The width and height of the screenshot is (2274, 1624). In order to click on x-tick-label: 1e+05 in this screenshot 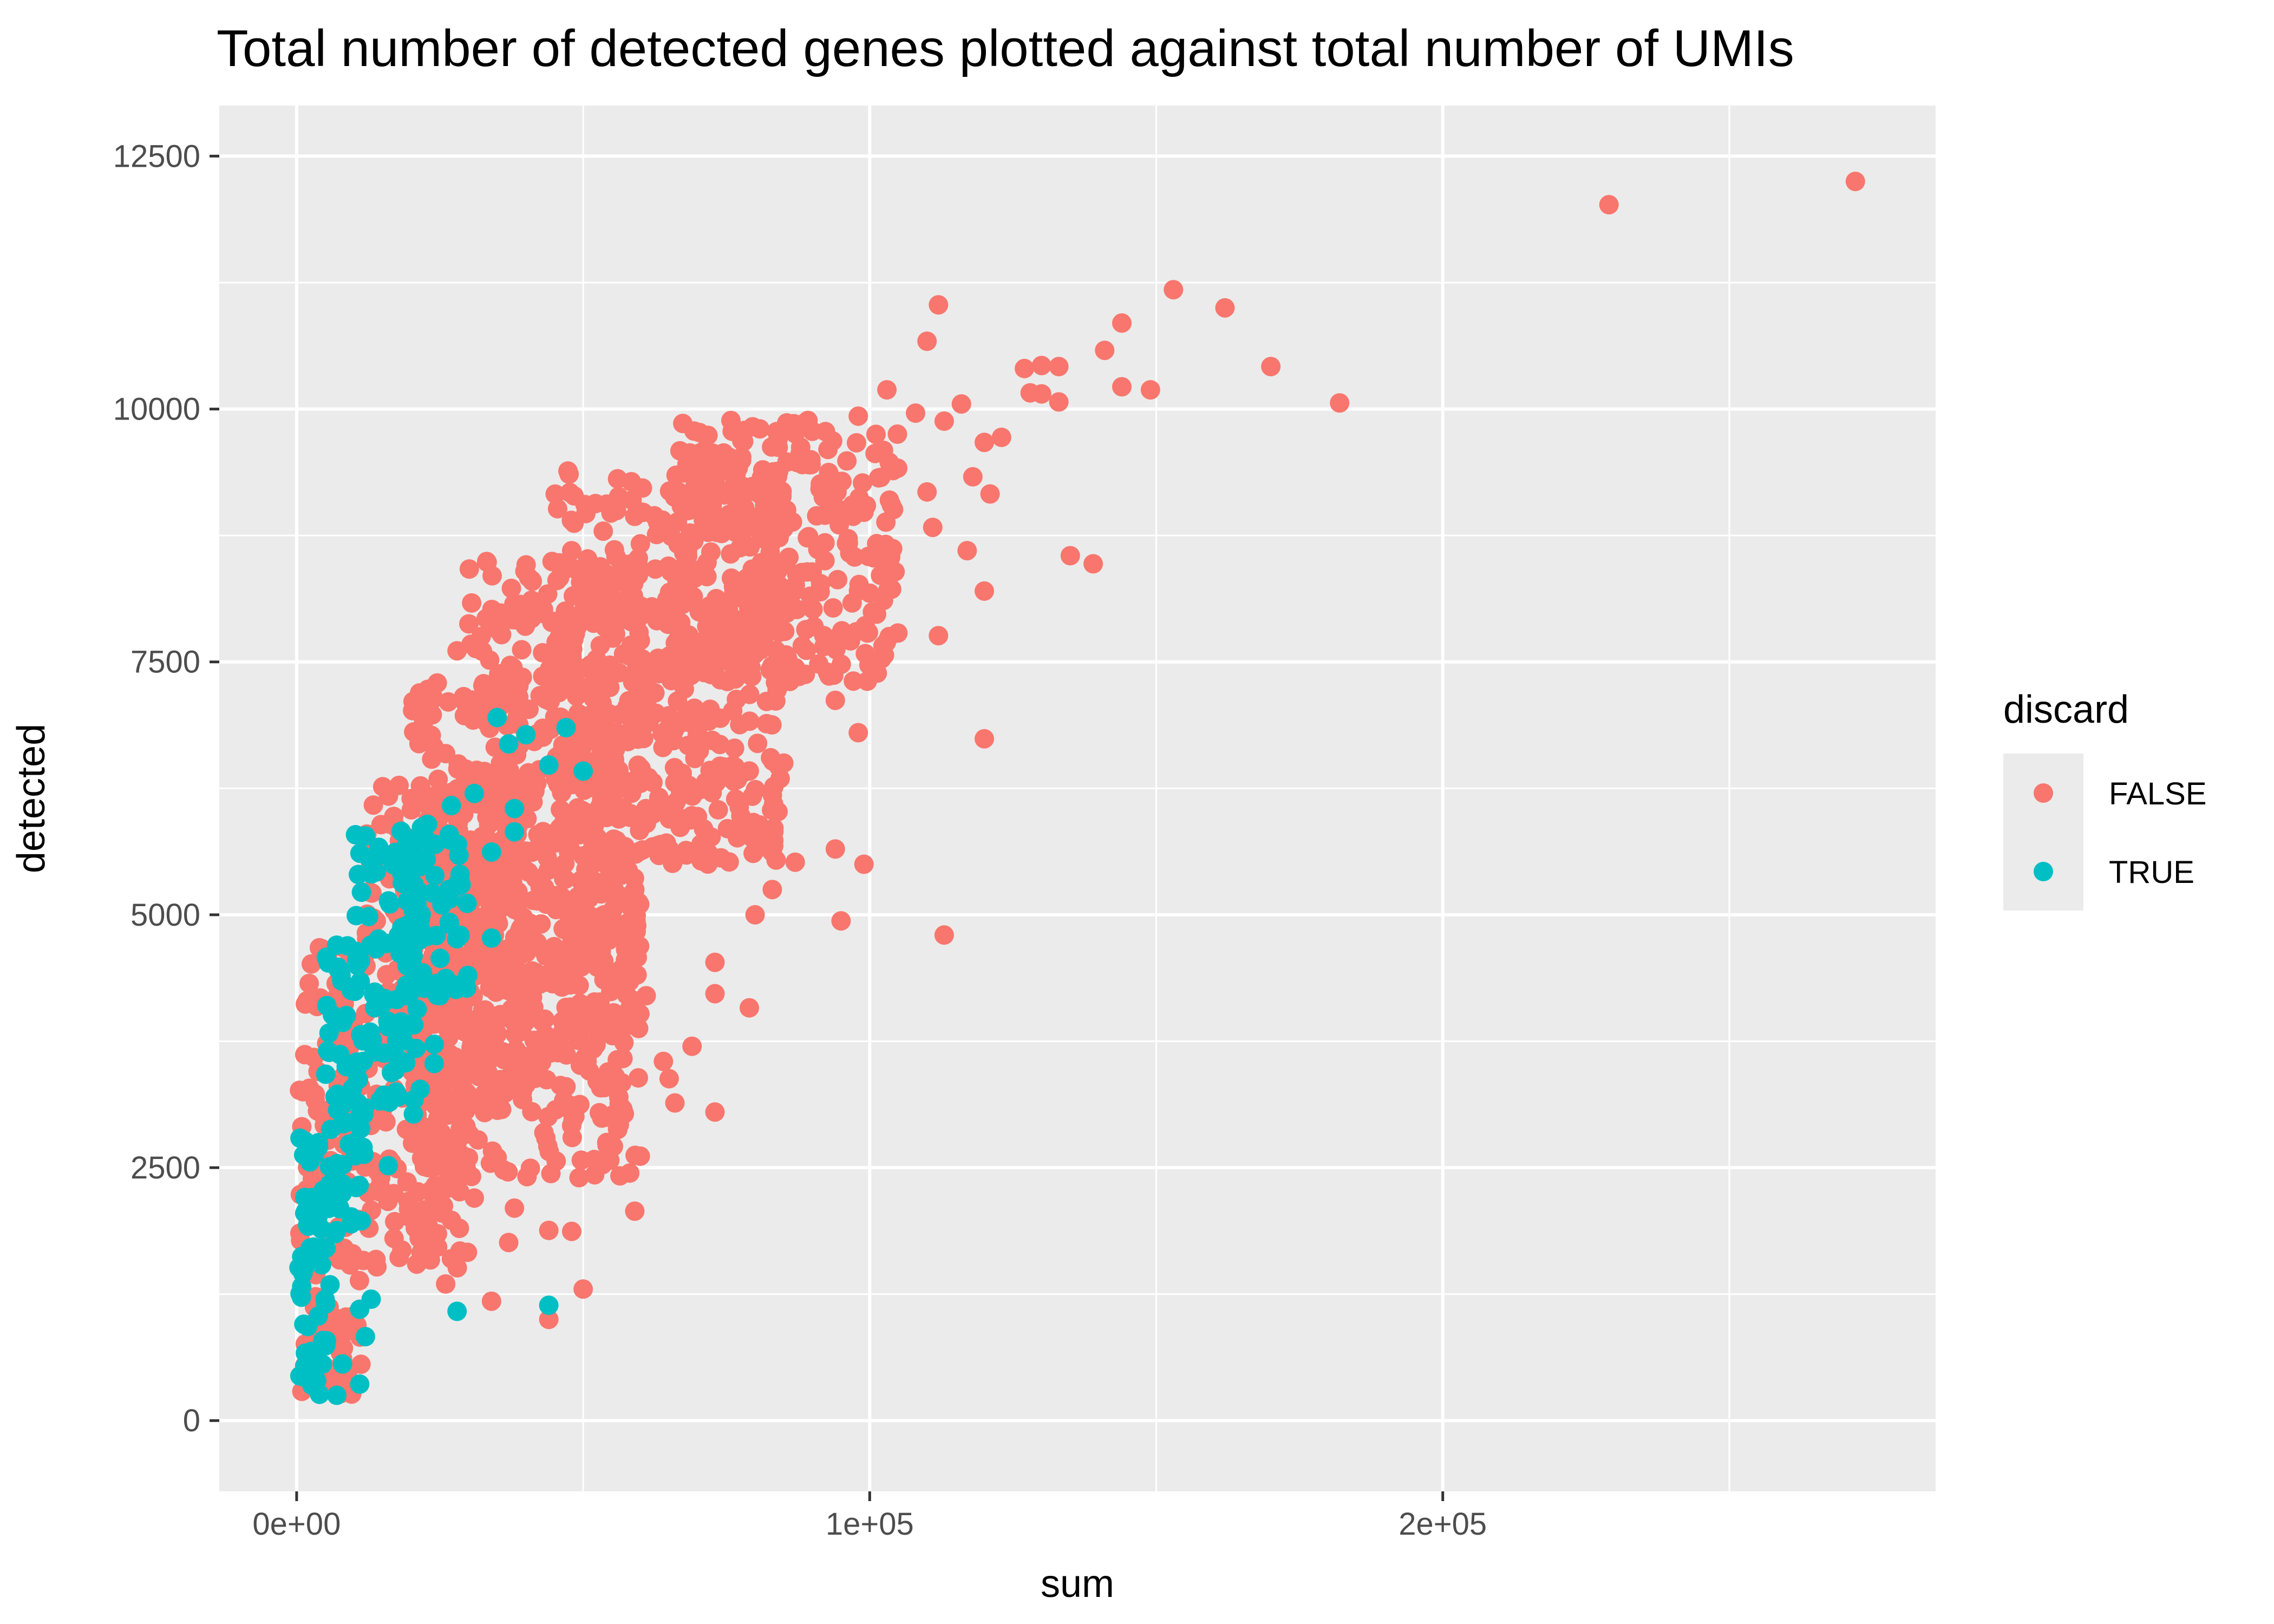, I will do `click(870, 1525)`.